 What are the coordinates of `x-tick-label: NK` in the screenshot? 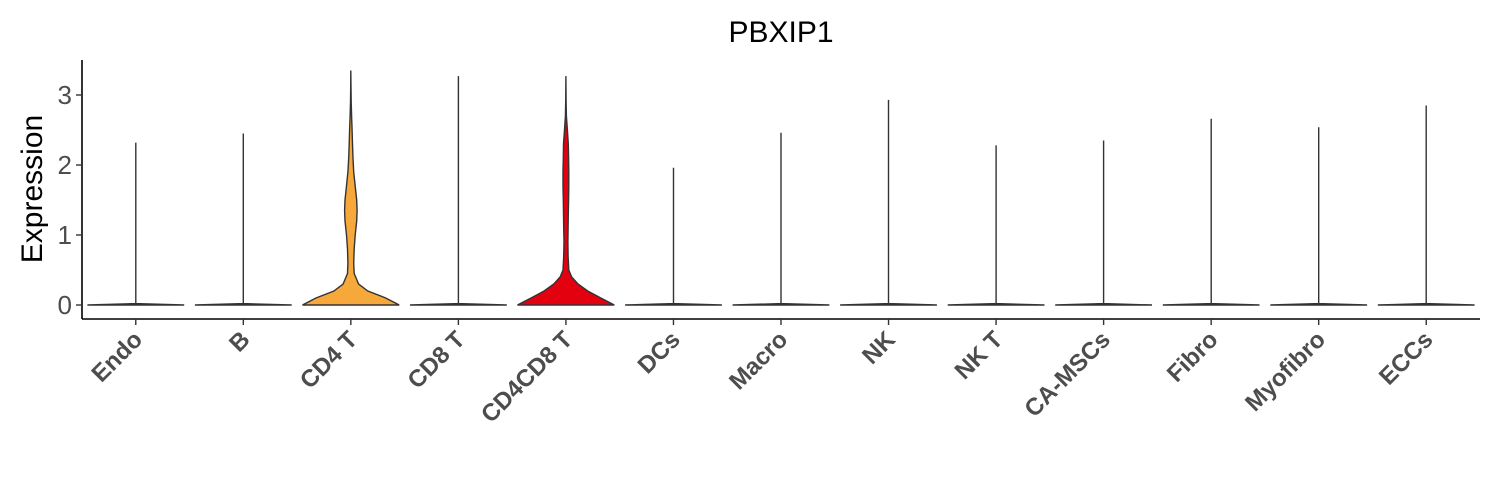 It's located at (879, 348).